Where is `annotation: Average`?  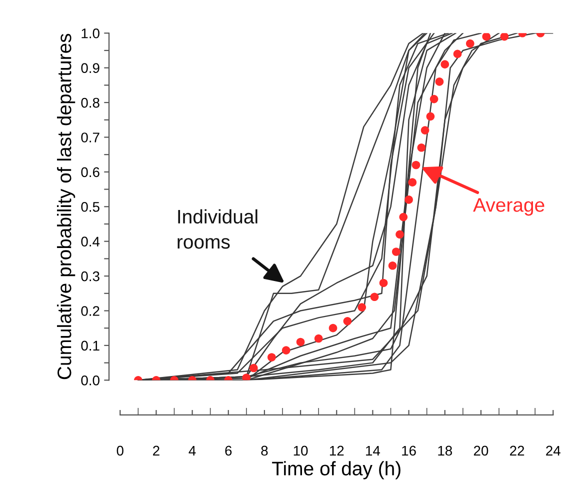 annotation: Average is located at coordinates (508, 207).